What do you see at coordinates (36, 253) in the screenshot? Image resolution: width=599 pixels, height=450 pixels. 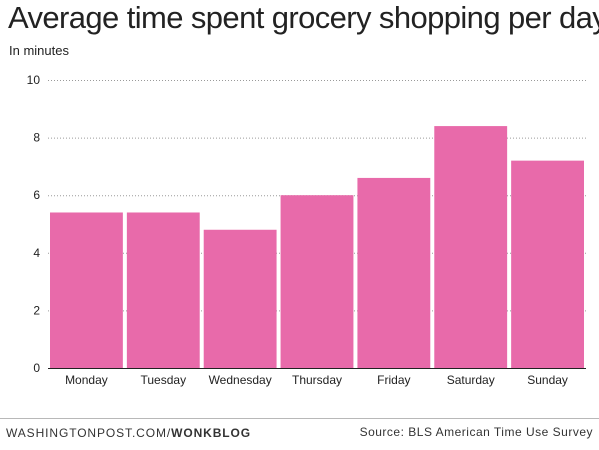 I see `y-tick-label: 4` at bounding box center [36, 253].